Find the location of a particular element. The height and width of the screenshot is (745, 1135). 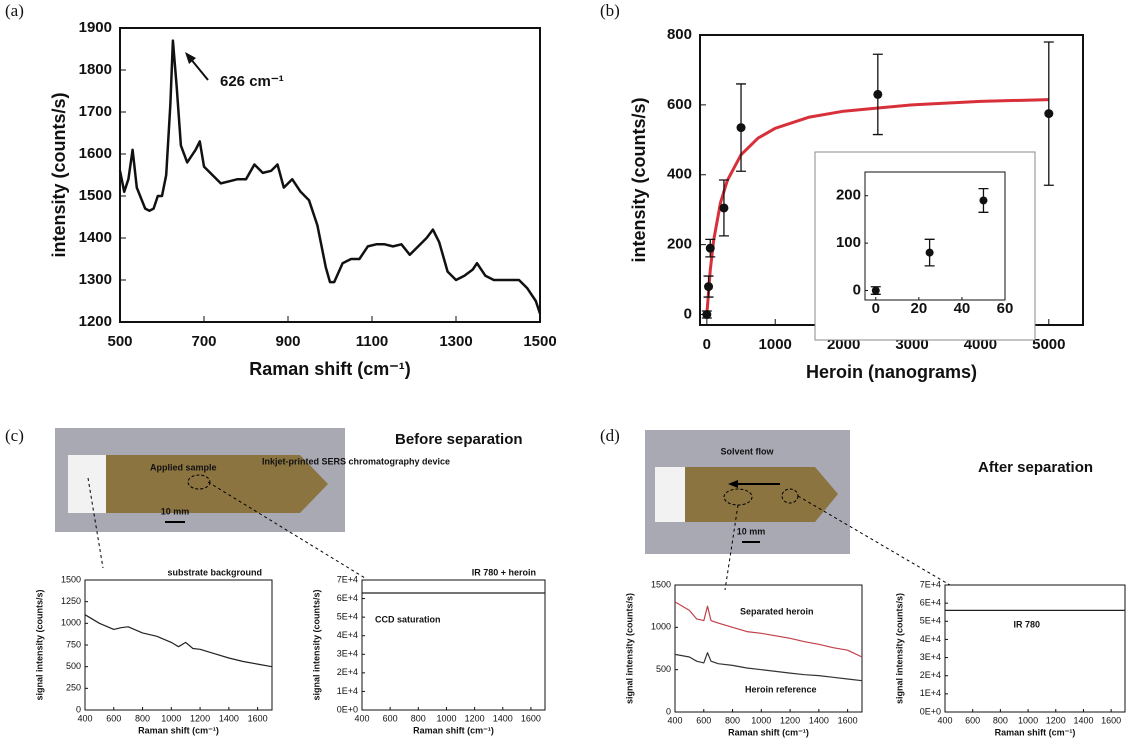

y-tick-label: 1700 is located at coordinates (95, 111).